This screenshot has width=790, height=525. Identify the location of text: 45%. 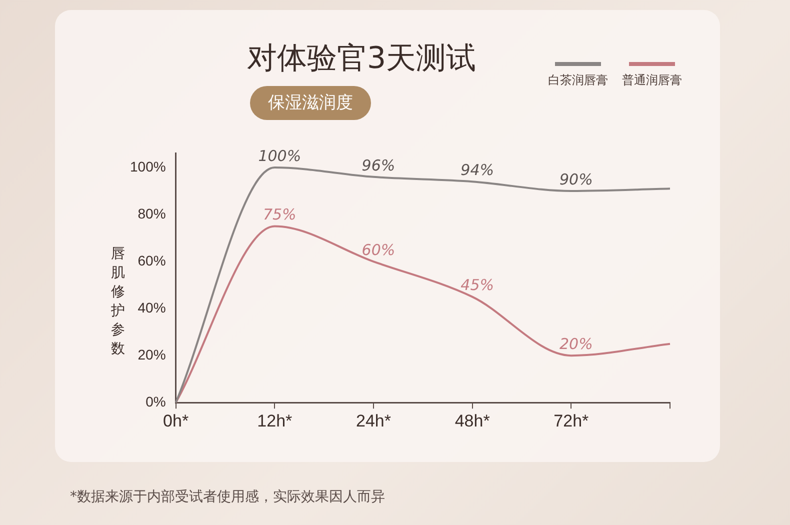
(477, 285).